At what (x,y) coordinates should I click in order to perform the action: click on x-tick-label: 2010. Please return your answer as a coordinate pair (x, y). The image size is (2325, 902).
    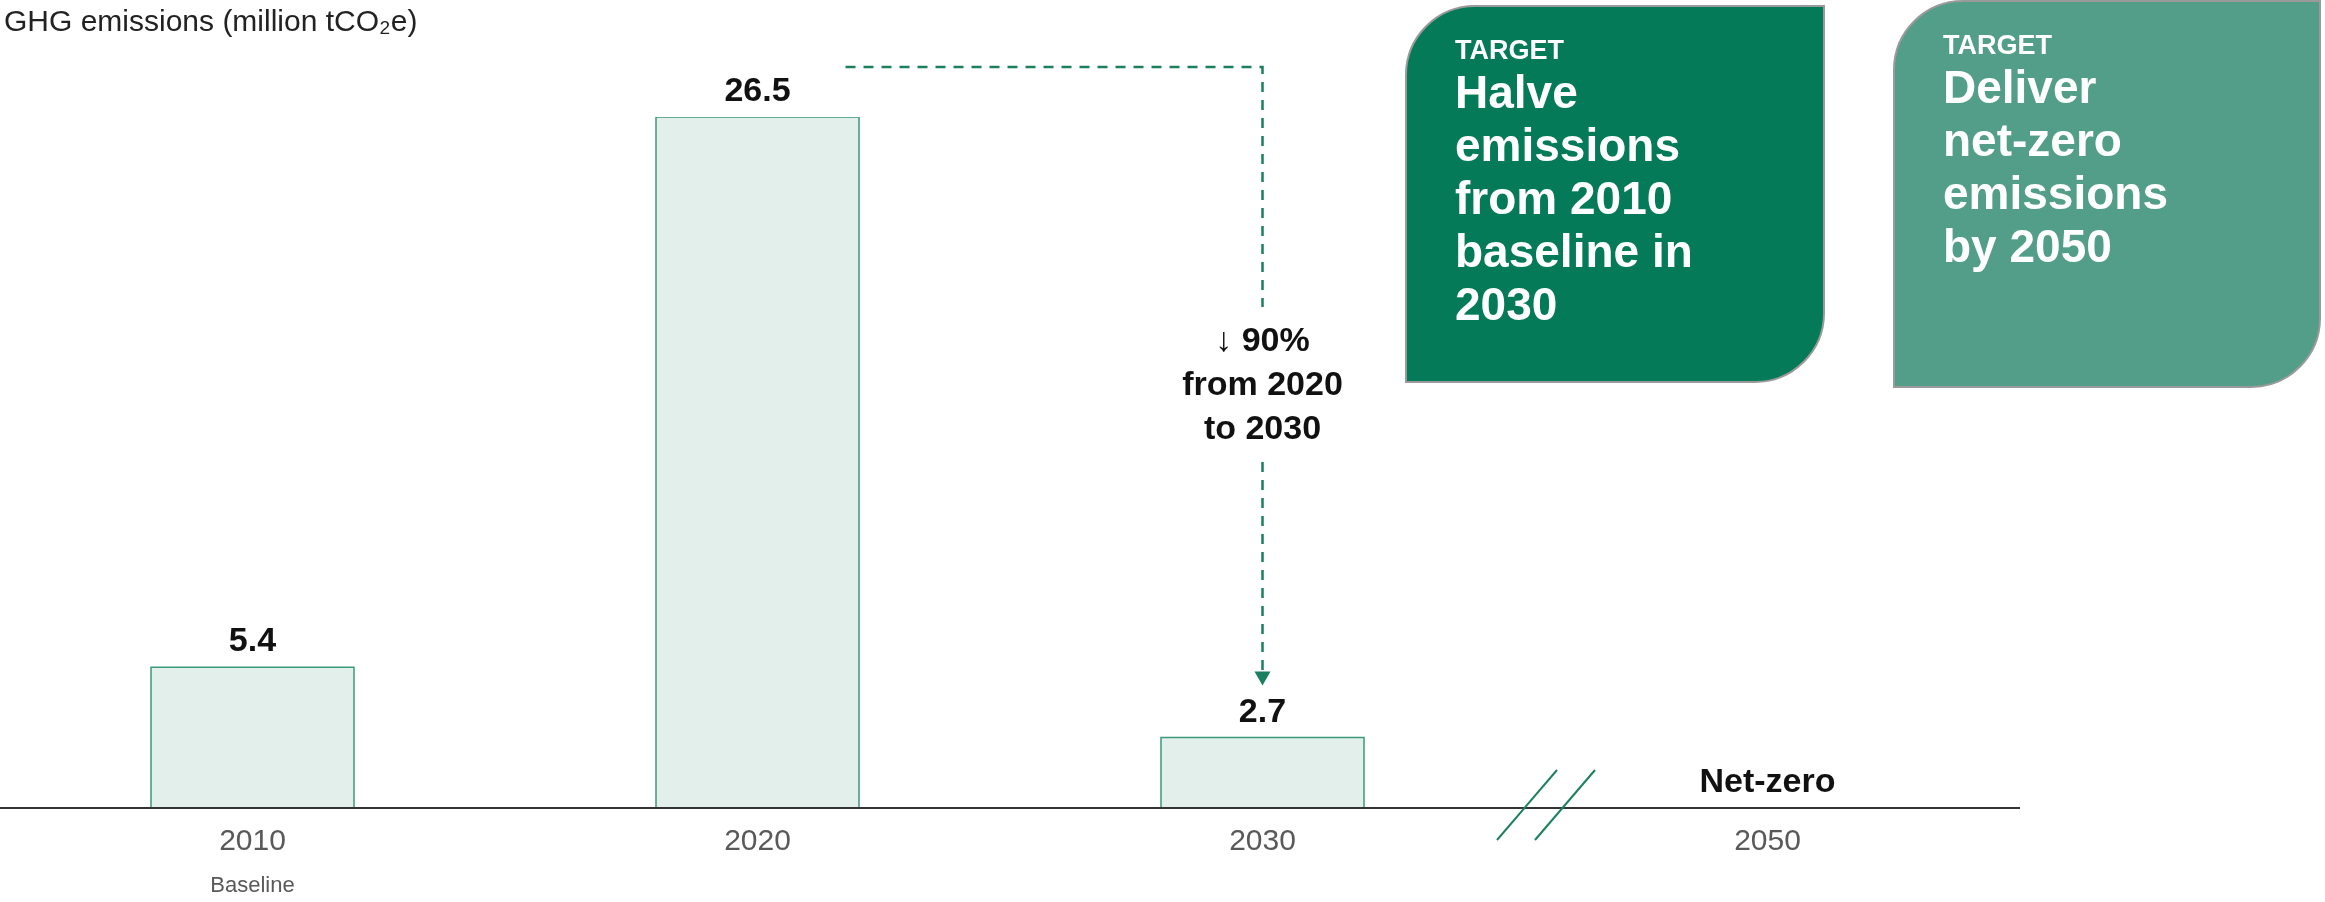
    Looking at the image, I should click on (252, 839).